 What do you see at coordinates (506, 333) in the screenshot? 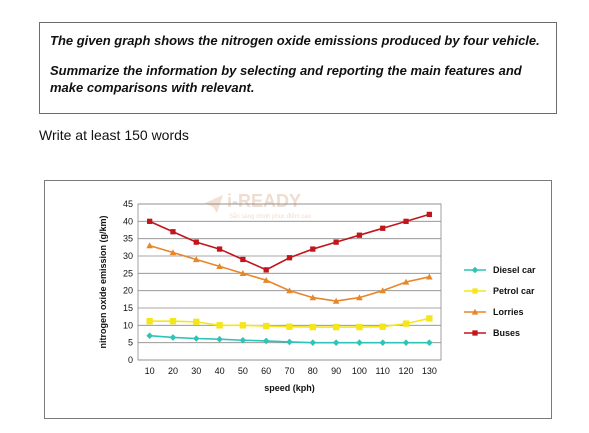
I see `legend-label-buses: Buses` at bounding box center [506, 333].